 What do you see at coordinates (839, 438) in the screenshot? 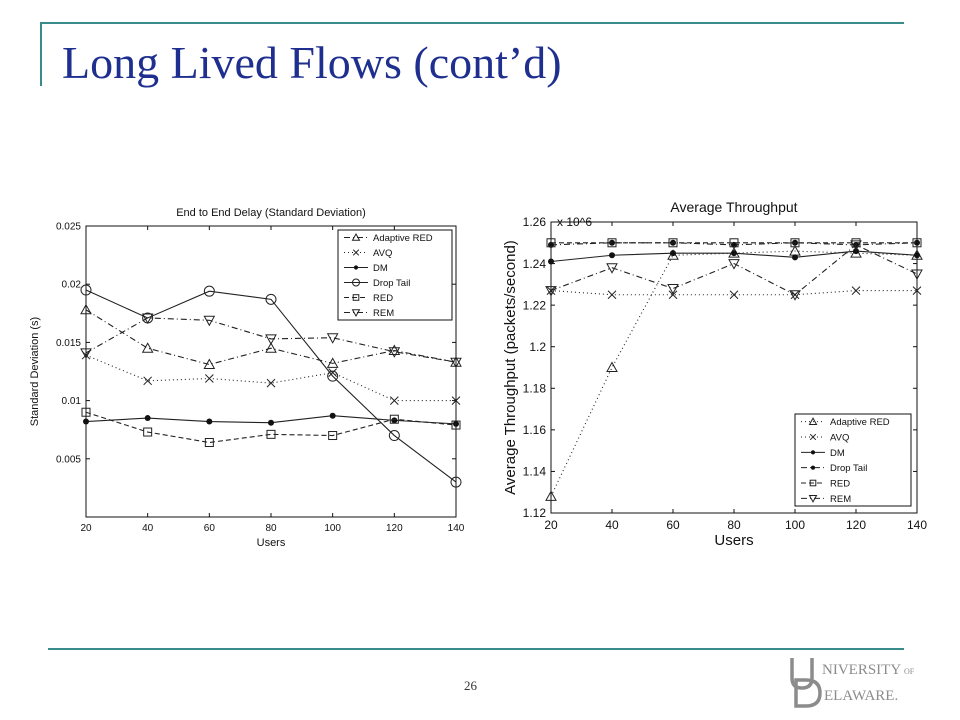
I see `legend-label: AVQ` at bounding box center [839, 438].